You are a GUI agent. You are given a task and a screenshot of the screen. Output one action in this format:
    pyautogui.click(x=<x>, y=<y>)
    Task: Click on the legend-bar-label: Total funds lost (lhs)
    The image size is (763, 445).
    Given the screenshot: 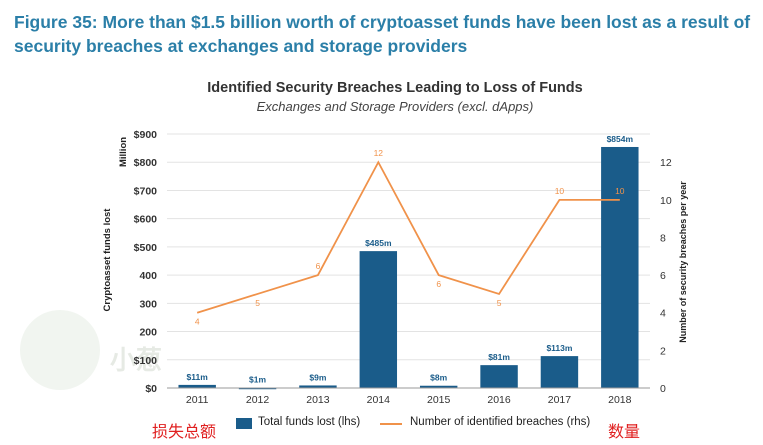 What is the action you would take?
    pyautogui.click(x=309, y=422)
    